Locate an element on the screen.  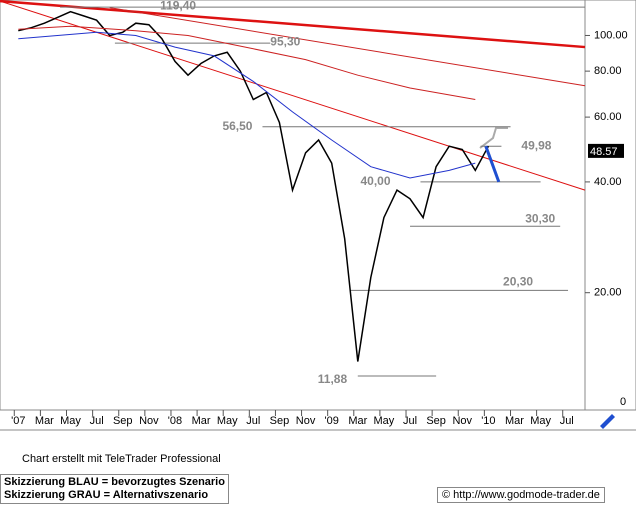
x-tick-label: '09 is located at coordinates (332, 421).